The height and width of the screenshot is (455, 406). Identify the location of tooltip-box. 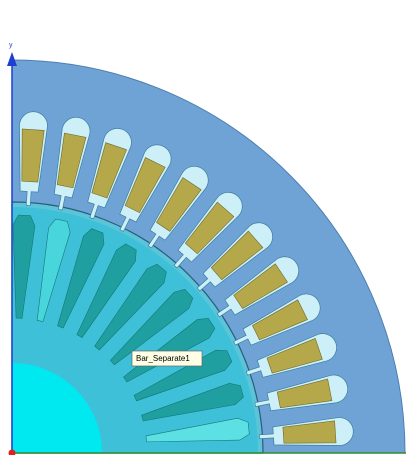
(167, 358).